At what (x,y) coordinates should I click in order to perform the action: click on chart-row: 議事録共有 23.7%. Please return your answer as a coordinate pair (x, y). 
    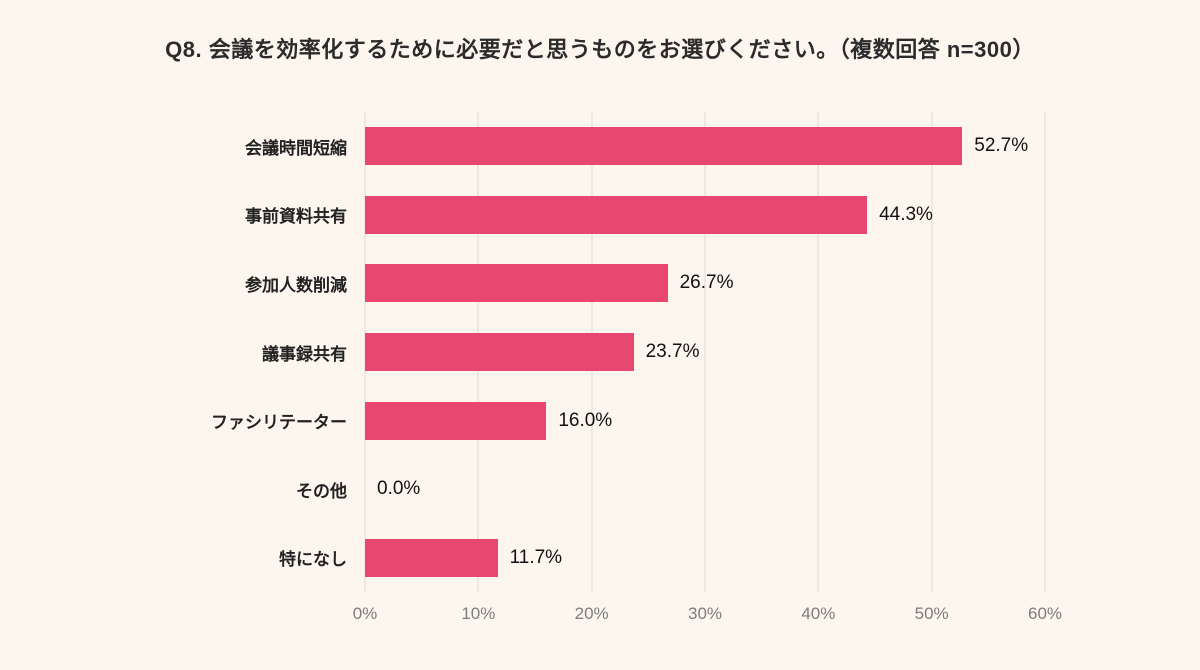
    Looking at the image, I should click on (600, 352).